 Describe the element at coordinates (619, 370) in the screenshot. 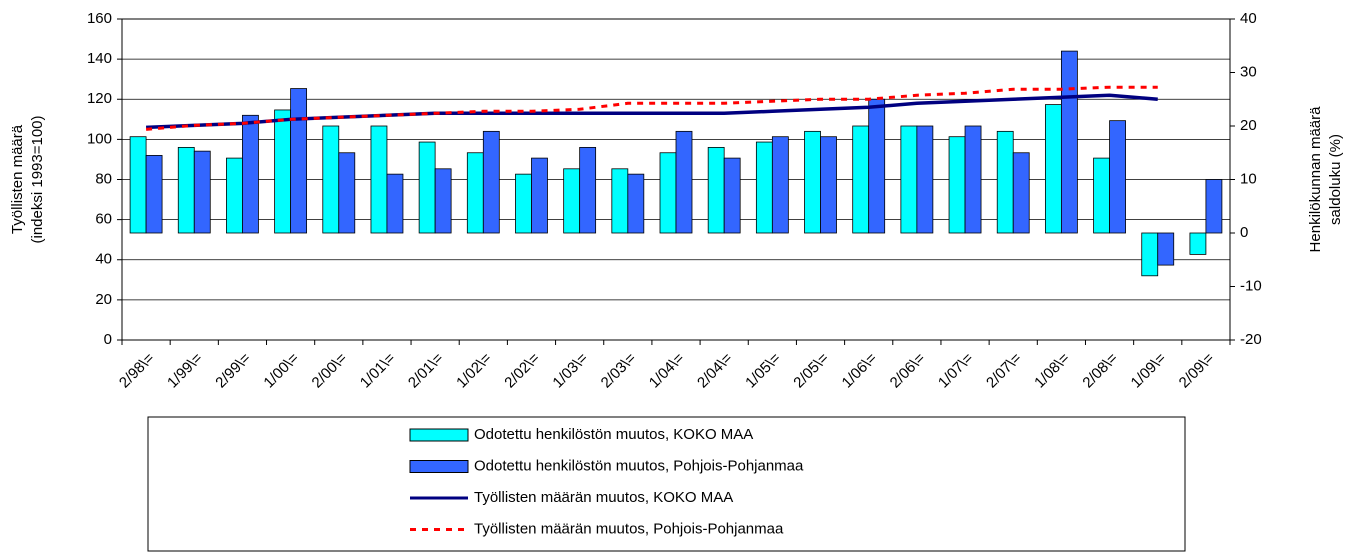

I see `x-tick-label: 2/03\=` at that location.